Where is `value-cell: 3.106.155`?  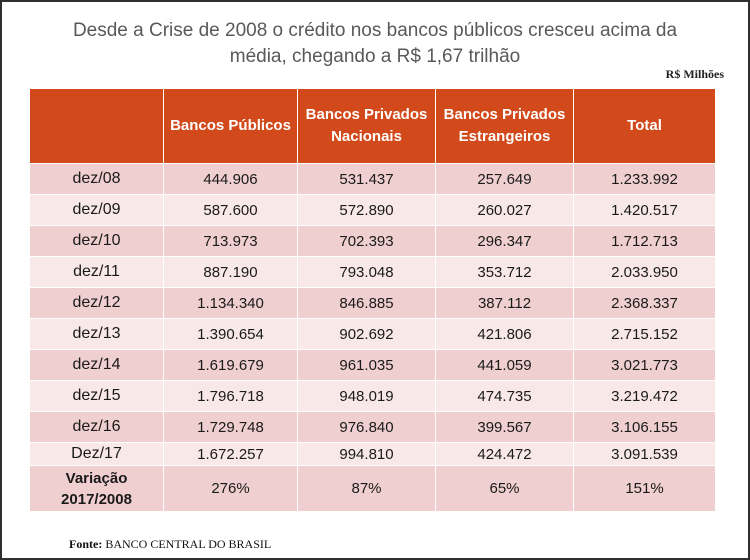
value-cell: 3.106.155 is located at coordinates (644, 427).